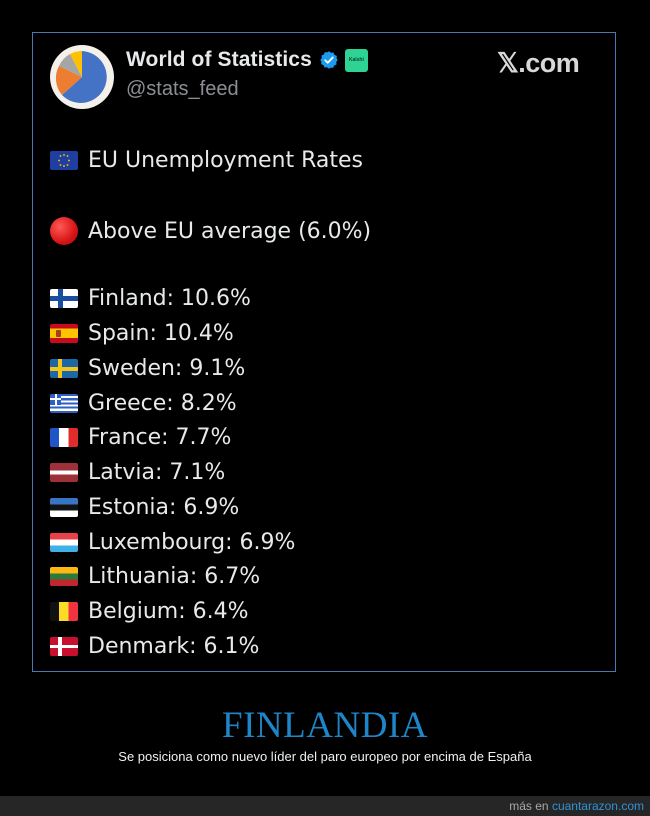 Image resolution: width=650 pixels, height=816 pixels. Describe the element at coordinates (64, 646) in the screenshot. I see `denmark-flag-icon` at that location.